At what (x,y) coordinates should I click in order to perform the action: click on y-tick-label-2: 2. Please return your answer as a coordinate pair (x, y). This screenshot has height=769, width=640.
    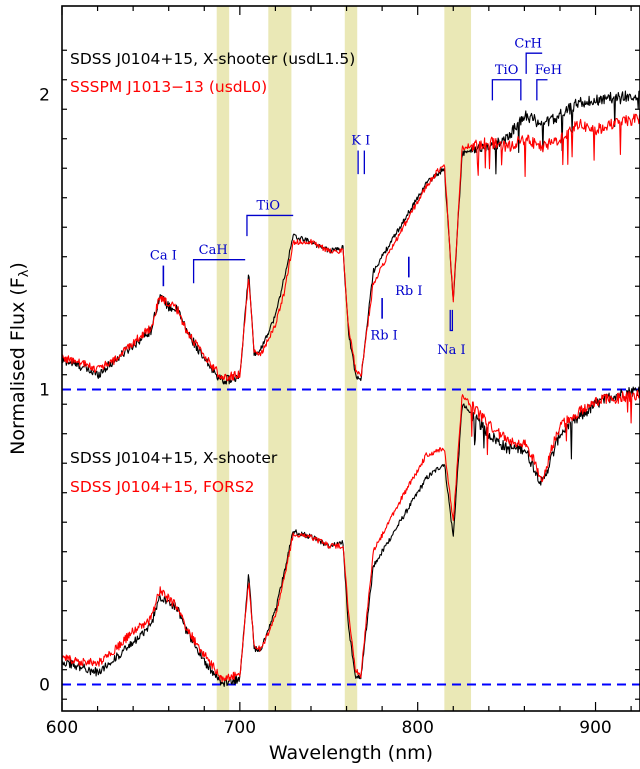
    Looking at the image, I should click on (44, 95).